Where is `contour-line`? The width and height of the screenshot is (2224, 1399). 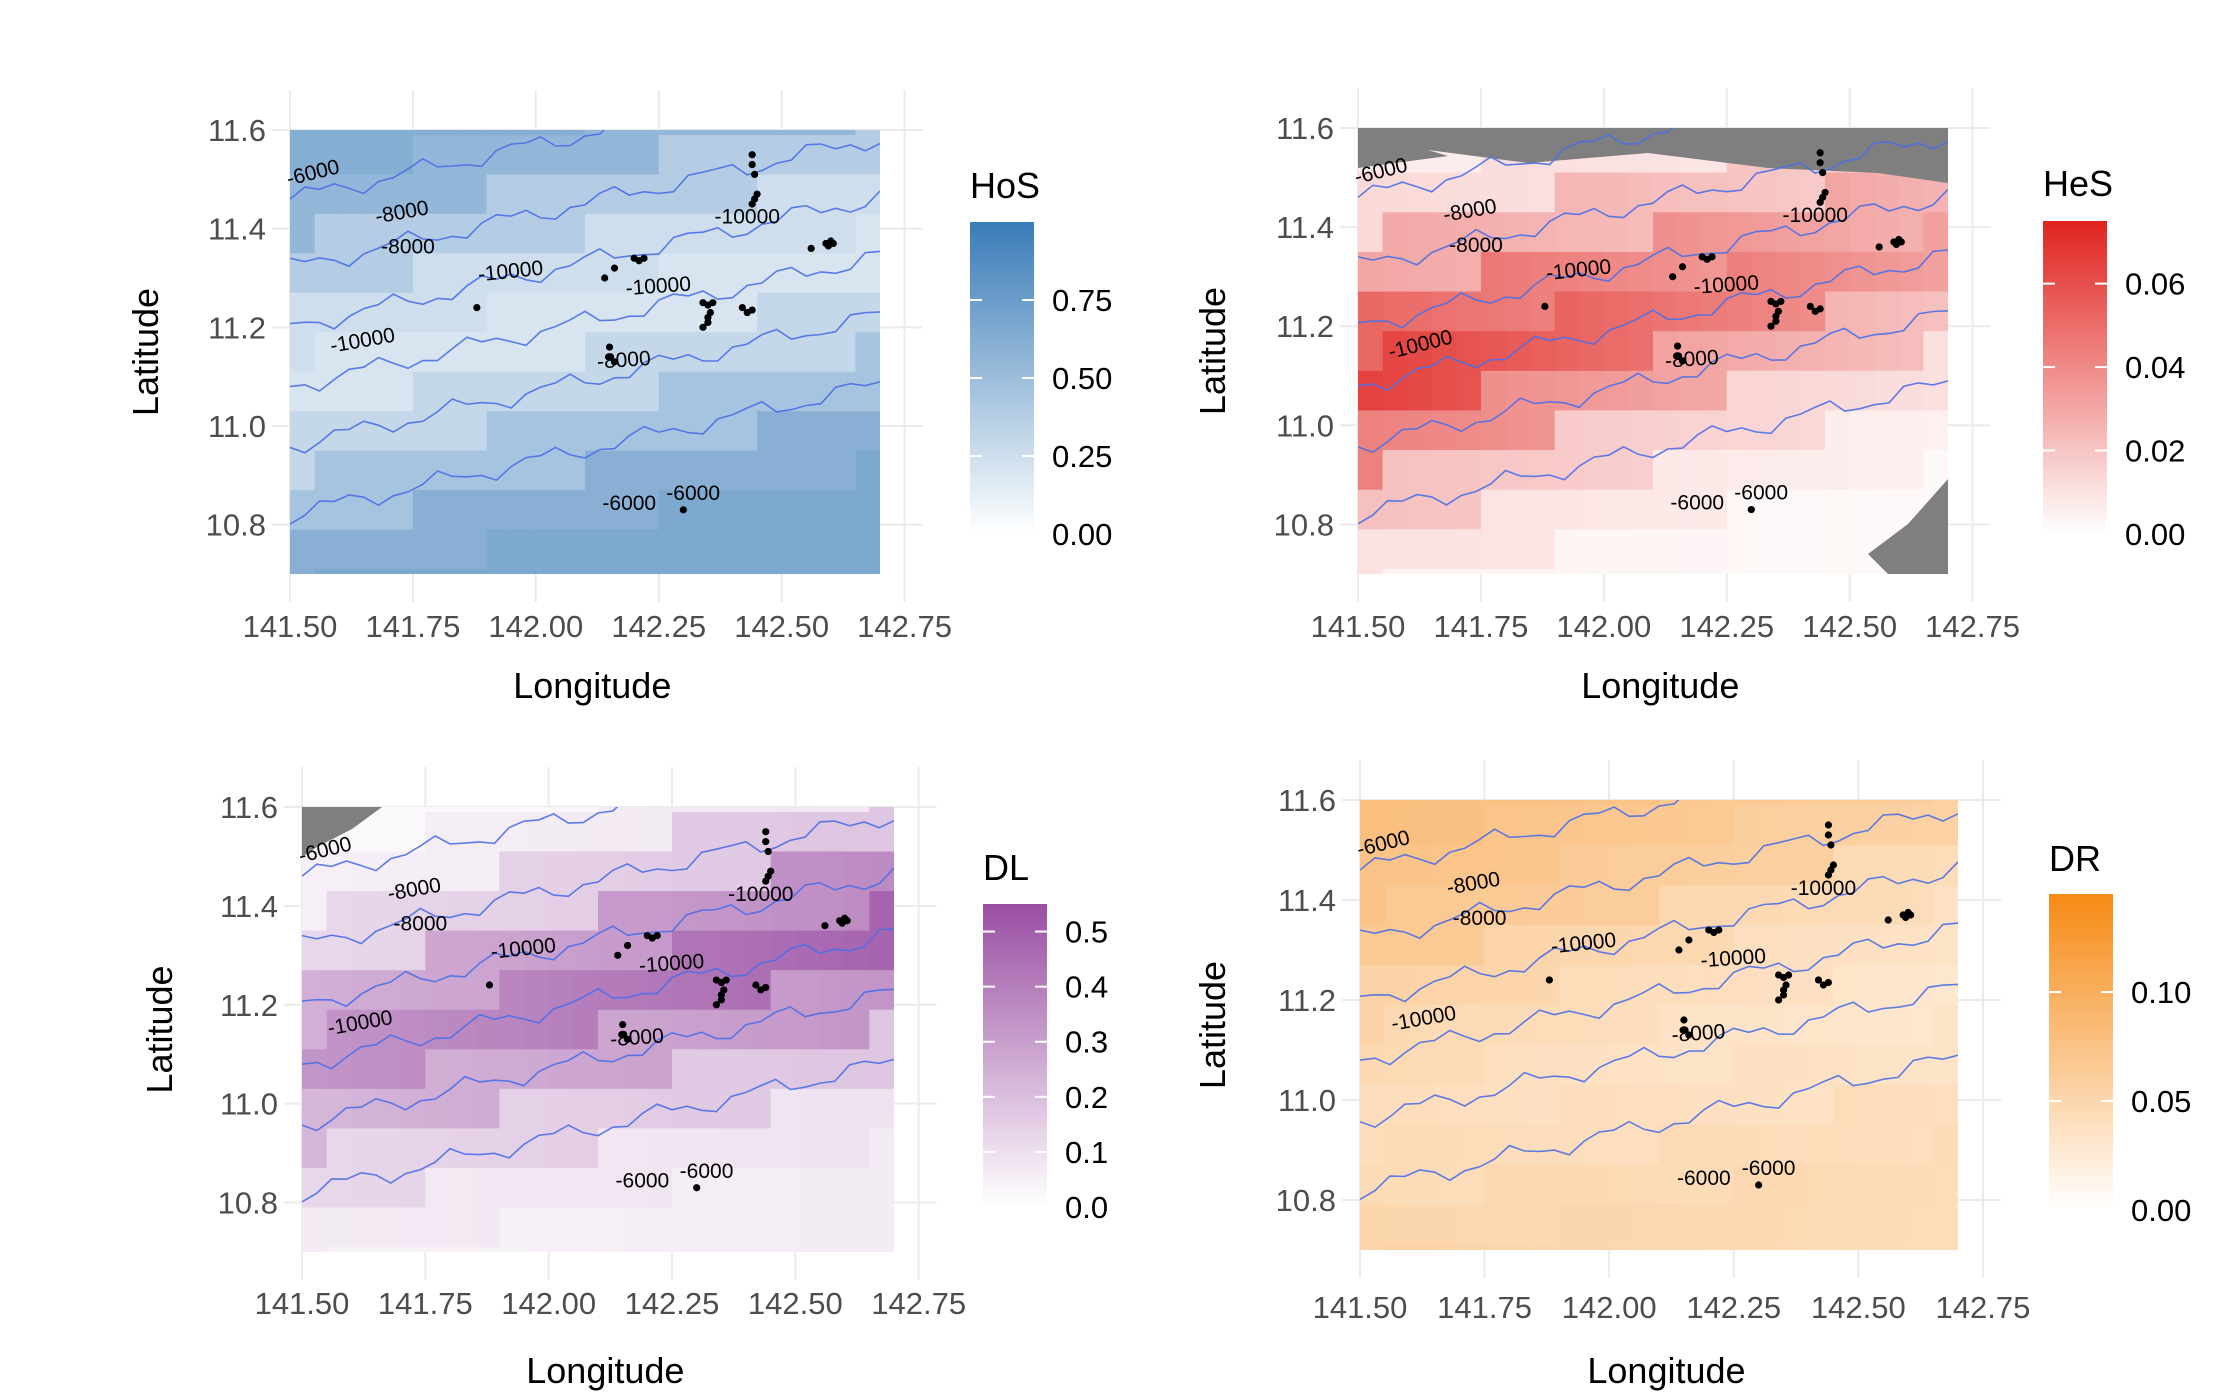
contour-line is located at coordinates (585, 321).